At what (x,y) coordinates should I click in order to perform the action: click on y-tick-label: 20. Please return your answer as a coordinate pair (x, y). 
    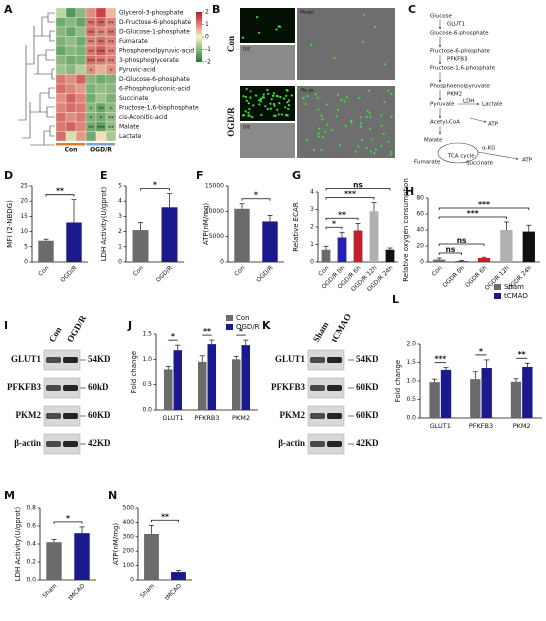
    Looking at the image, I should click on (420, 246).